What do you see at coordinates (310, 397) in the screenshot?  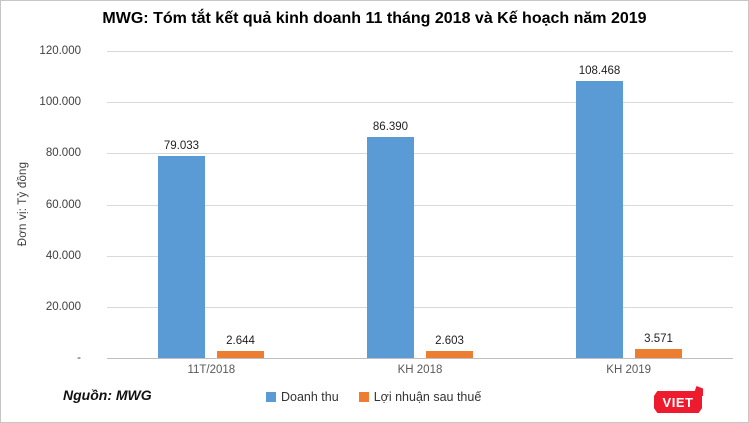 I see `legend-label: Doanh thu` at bounding box center [310, 397].